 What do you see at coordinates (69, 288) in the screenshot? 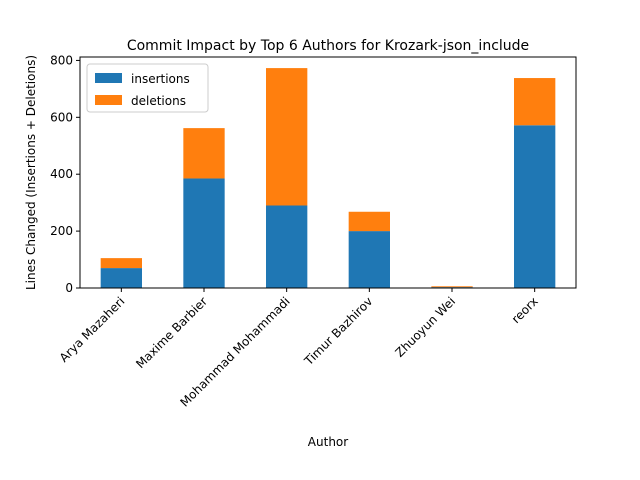
I see `y-tick-label-0: 0` at bounding box center [69, 288].